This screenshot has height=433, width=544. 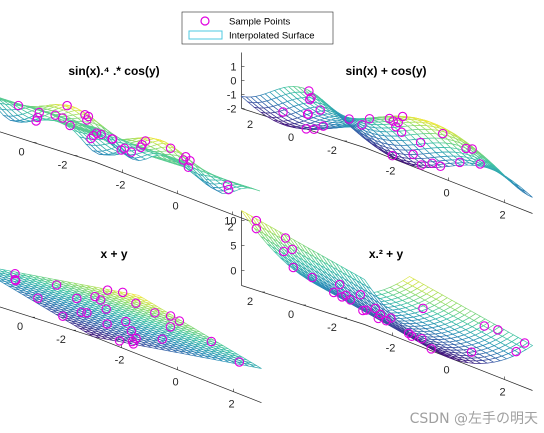 What do you see at coordinates (205, 21) in the screenshot?
I see `legend-marker-sample-points` at bounding box center [205, 21].